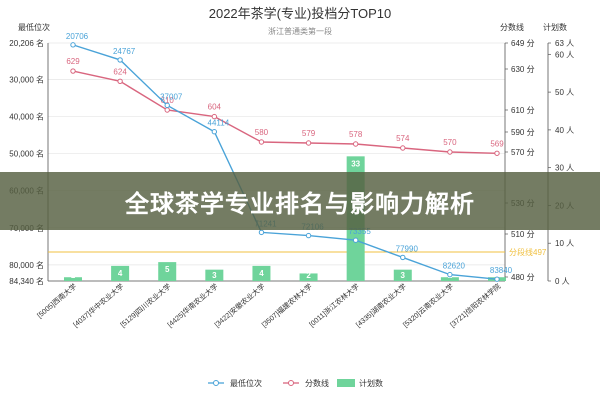 The width and height of the screenshot is (600, 400). I want to click on rank-tick-label: 84,340 名, so click(26, 281).